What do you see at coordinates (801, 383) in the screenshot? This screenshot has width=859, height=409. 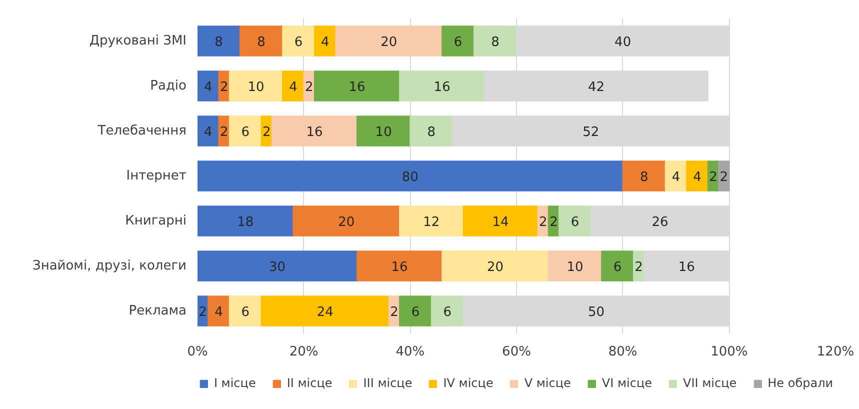 I see `legend-label: Не обрали` at bounding box center [801, 383].